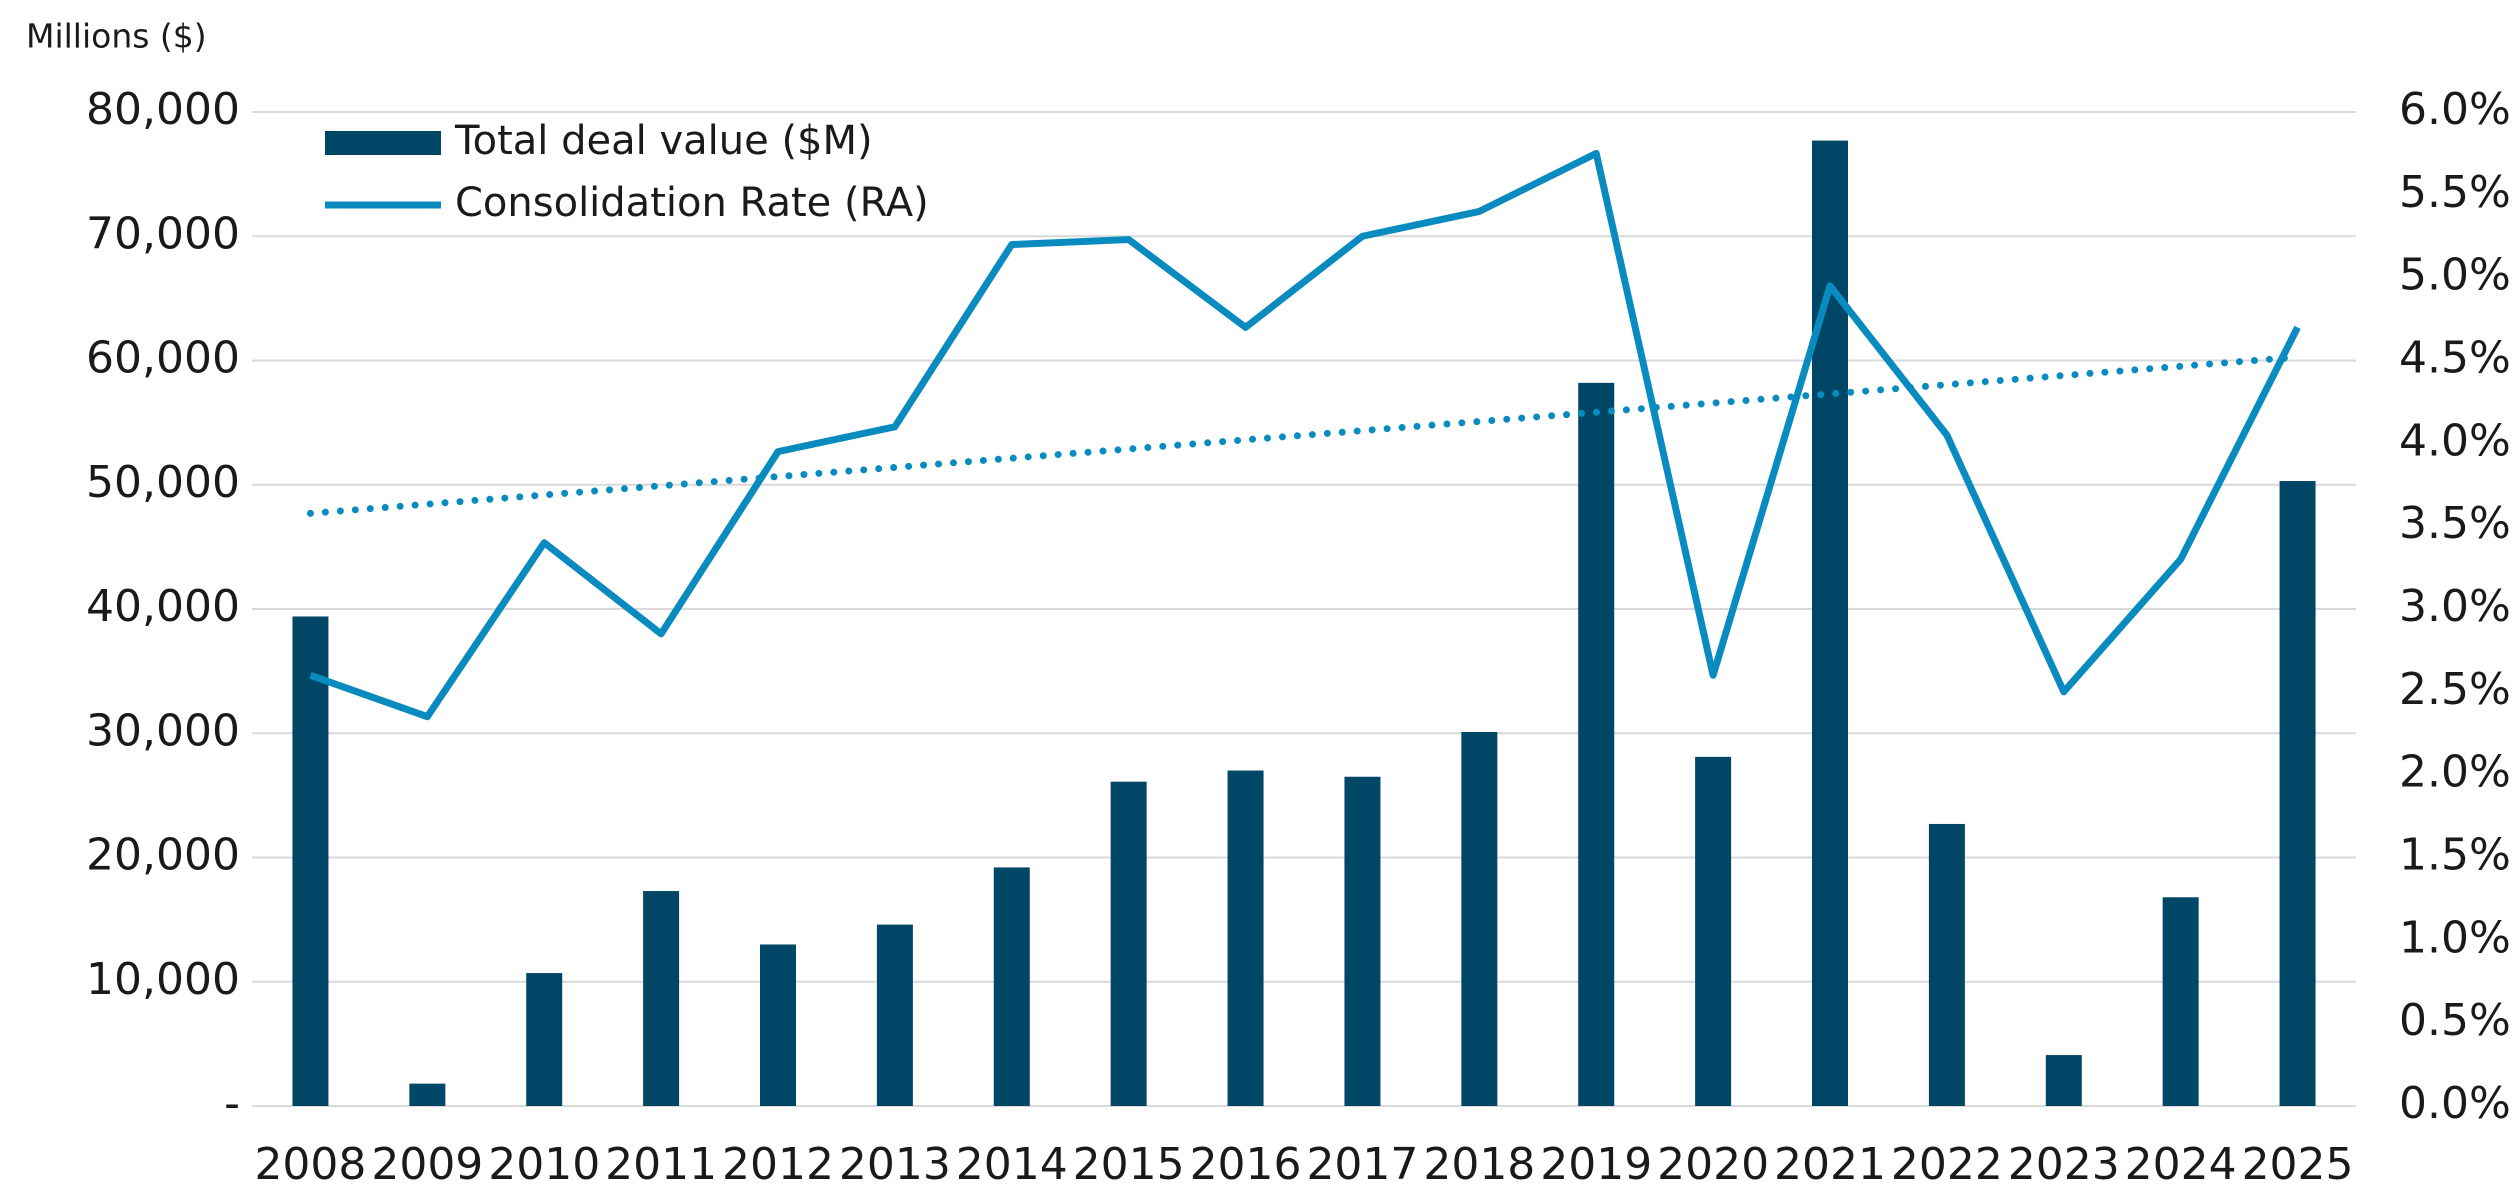 The width and height of the screenshot is (2513, 1201). I want to click on x-tick-label: 2024, so click(2181, 1164).